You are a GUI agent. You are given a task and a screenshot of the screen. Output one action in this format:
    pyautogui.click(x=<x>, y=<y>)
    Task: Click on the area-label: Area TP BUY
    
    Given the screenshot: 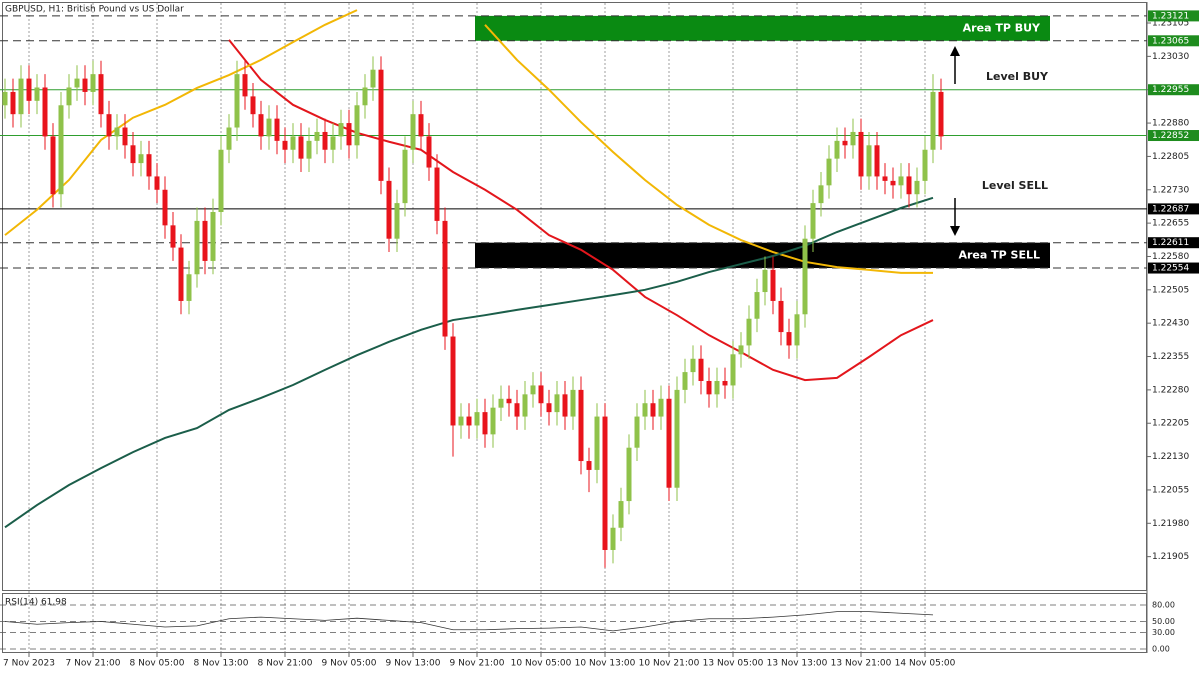 What is the action you would take?
    pyautogui.click(x=1002, y=27)
    